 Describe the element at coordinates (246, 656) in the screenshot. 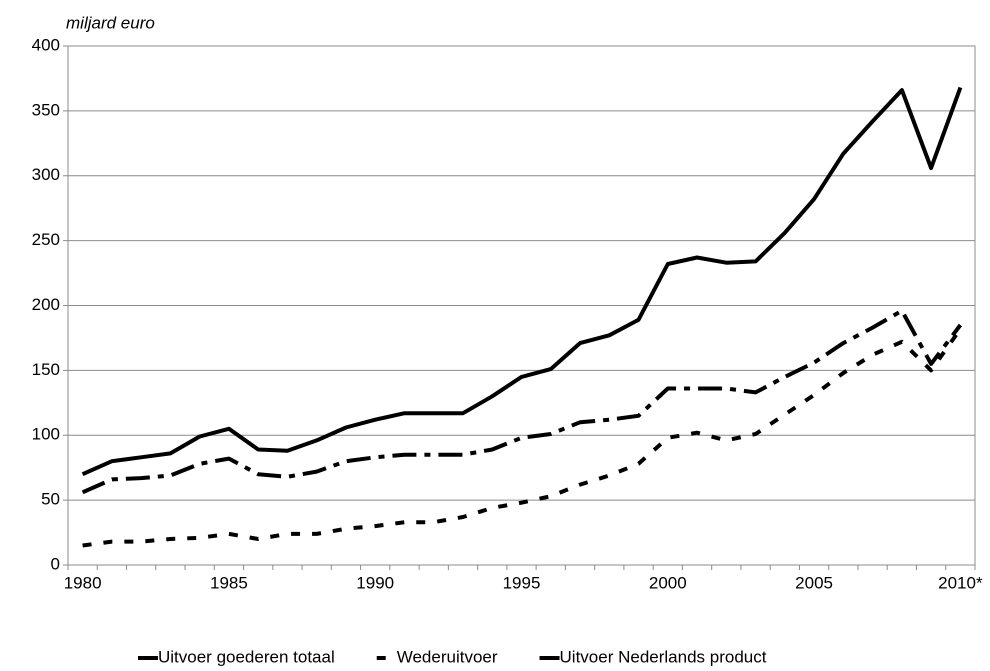

I see `legend-label: Uitvoer goederen totaal` at that location.